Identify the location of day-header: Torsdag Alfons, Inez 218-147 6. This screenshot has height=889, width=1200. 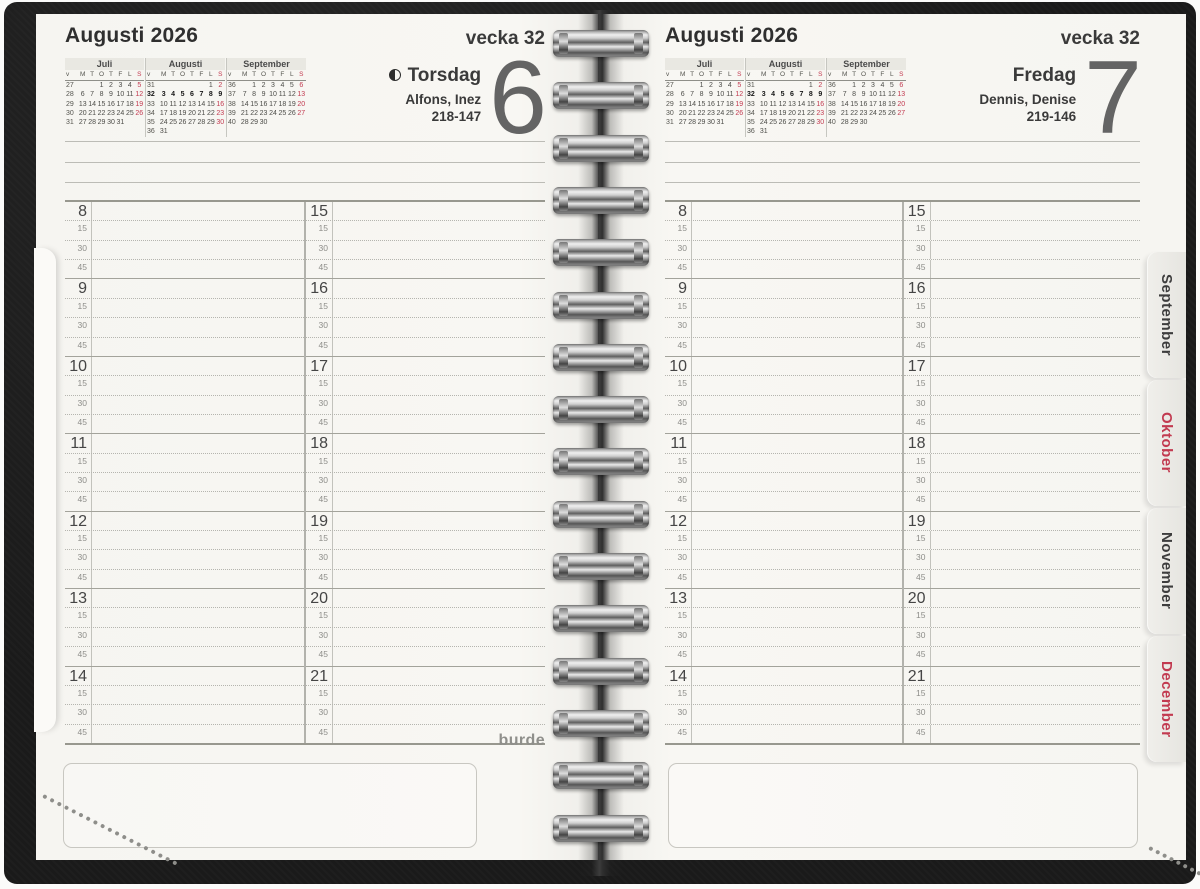
(467, 98).